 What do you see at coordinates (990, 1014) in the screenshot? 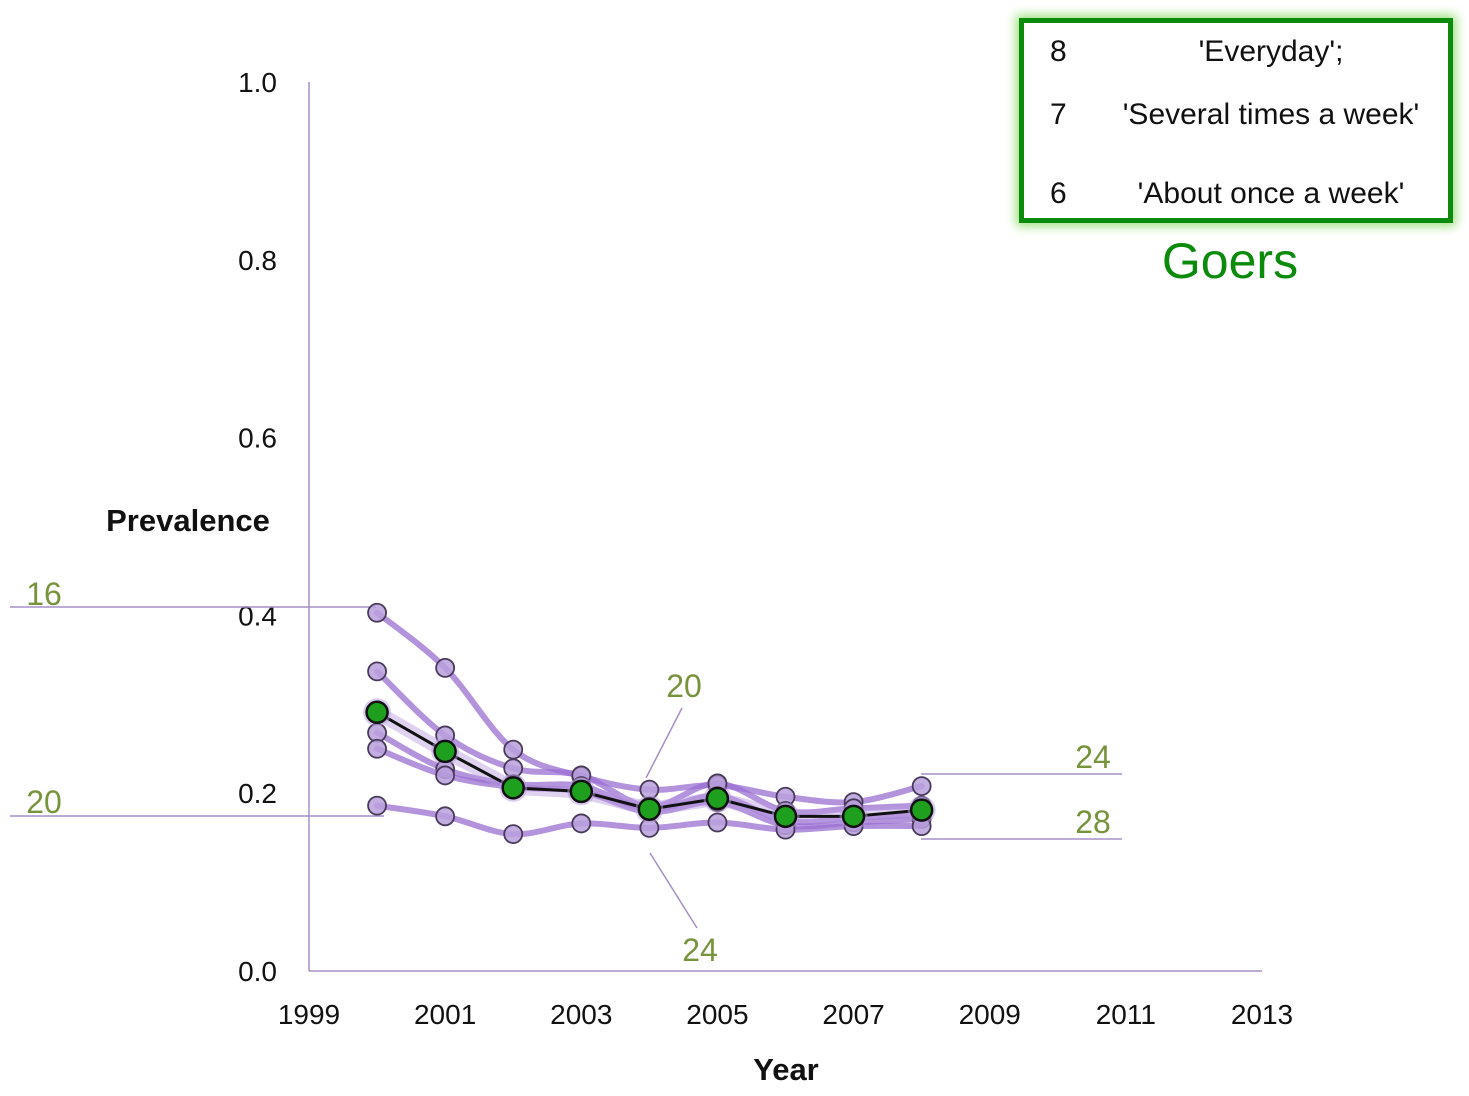
I see `x-tick-label: 2009` at bounding box center [990, 1014].